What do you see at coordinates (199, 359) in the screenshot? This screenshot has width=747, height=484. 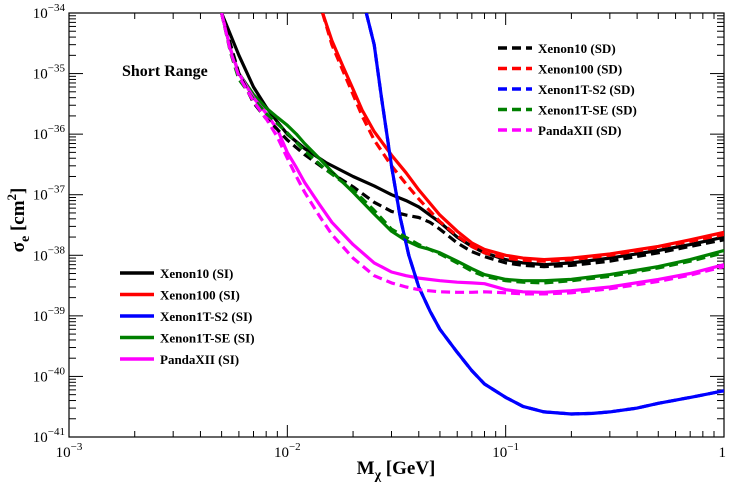 I see `legend-label-pandaxii-si: PandaXII (SI)` at bounding box center [199, 359].